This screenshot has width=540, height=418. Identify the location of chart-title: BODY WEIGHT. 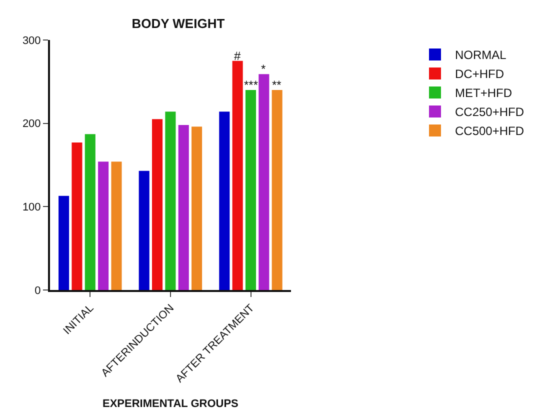
(178, 23).